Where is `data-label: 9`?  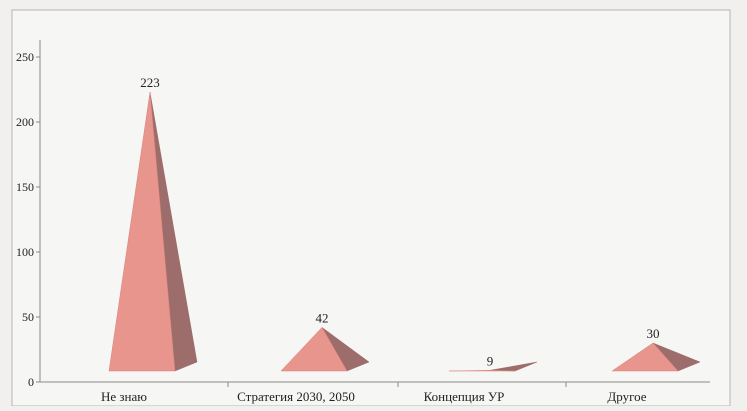 data-label: 9 is located at coordinates (490, 360).